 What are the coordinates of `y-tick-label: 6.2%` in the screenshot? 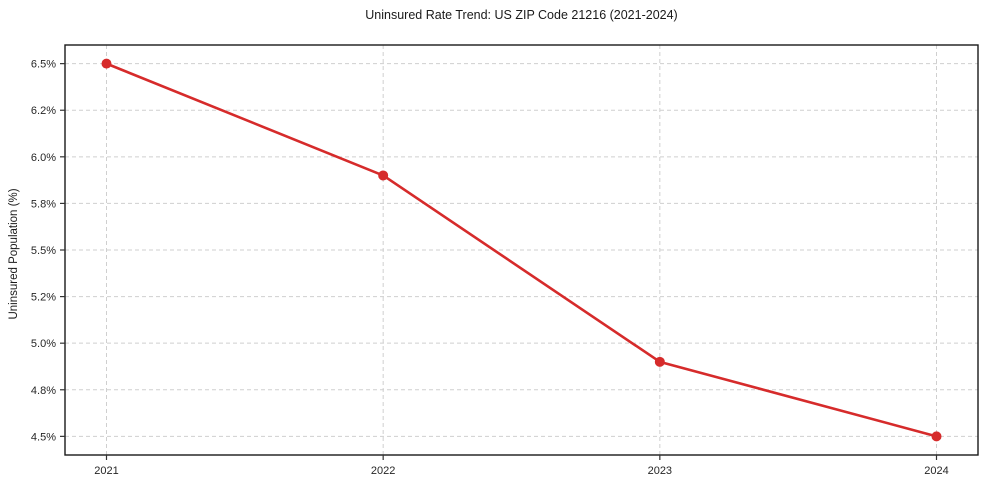 It's located at (43, 111).